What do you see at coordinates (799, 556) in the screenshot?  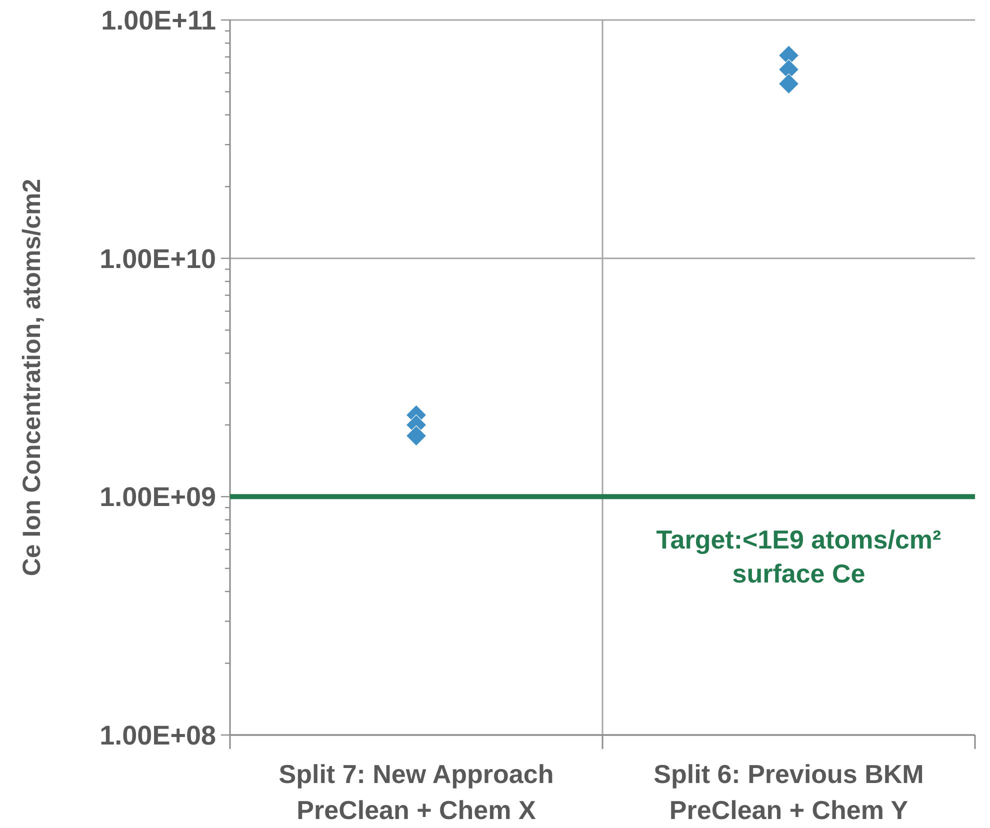 I see `ref-line-label: Target:<1E9 atoms/cm² surface Ce` at bounding box center [799, 556].